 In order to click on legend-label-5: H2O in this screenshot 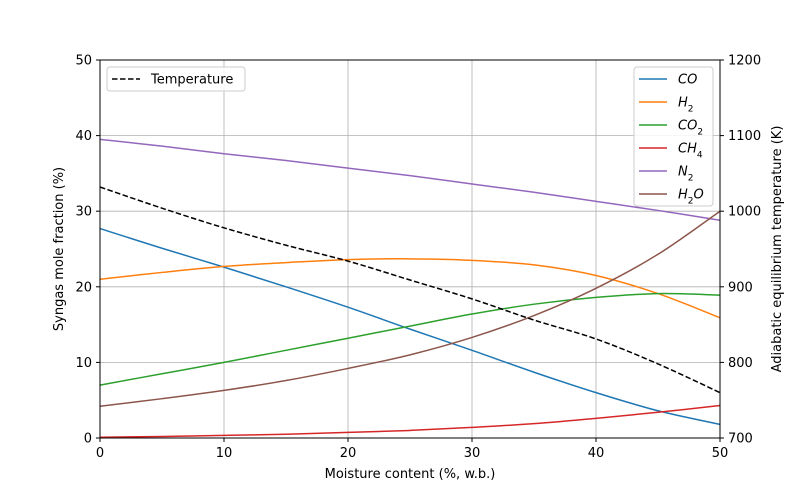, I will do `click(691, 197)`.